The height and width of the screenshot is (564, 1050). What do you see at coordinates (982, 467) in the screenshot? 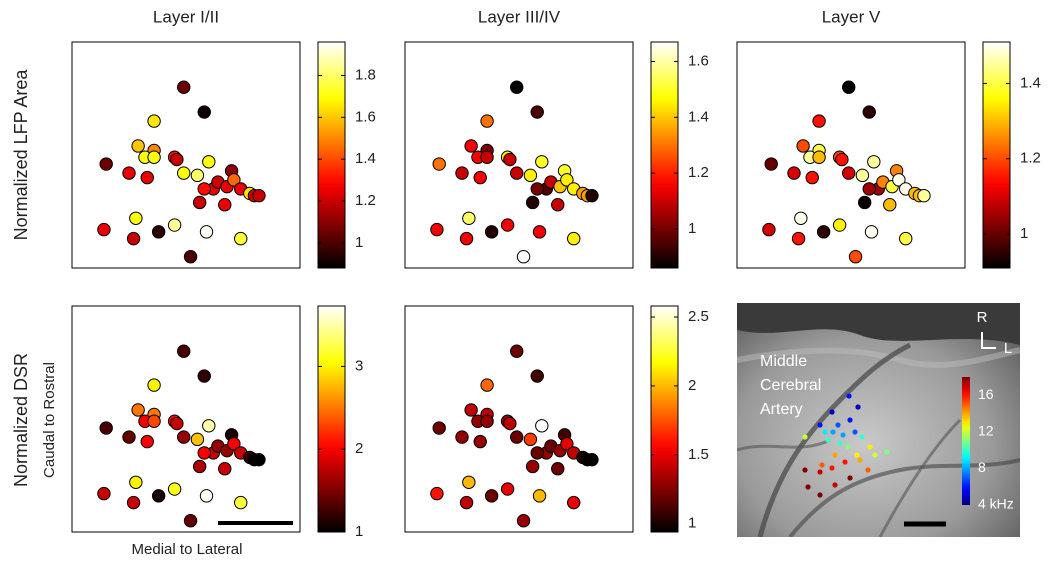
I see `colorbar-tick-label: 8` at bounding box center [982, 467].